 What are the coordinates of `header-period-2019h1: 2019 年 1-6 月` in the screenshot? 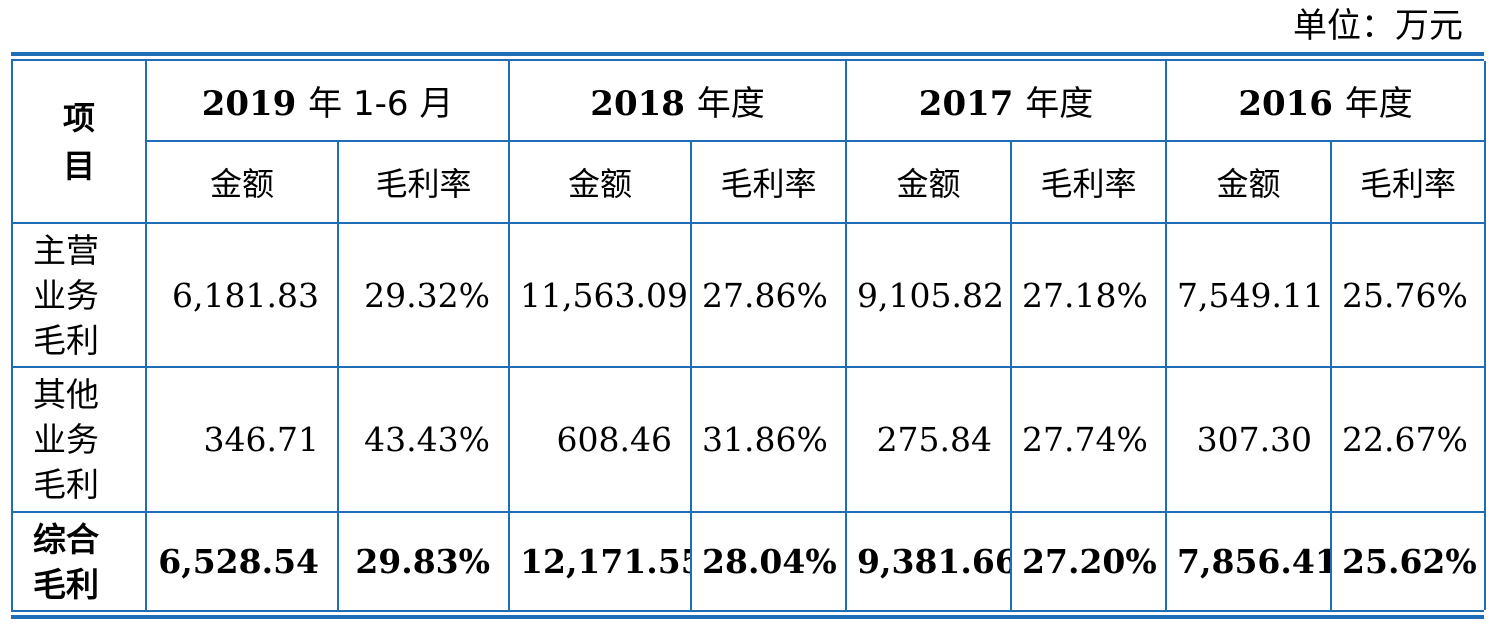 It's located at (327, 101).